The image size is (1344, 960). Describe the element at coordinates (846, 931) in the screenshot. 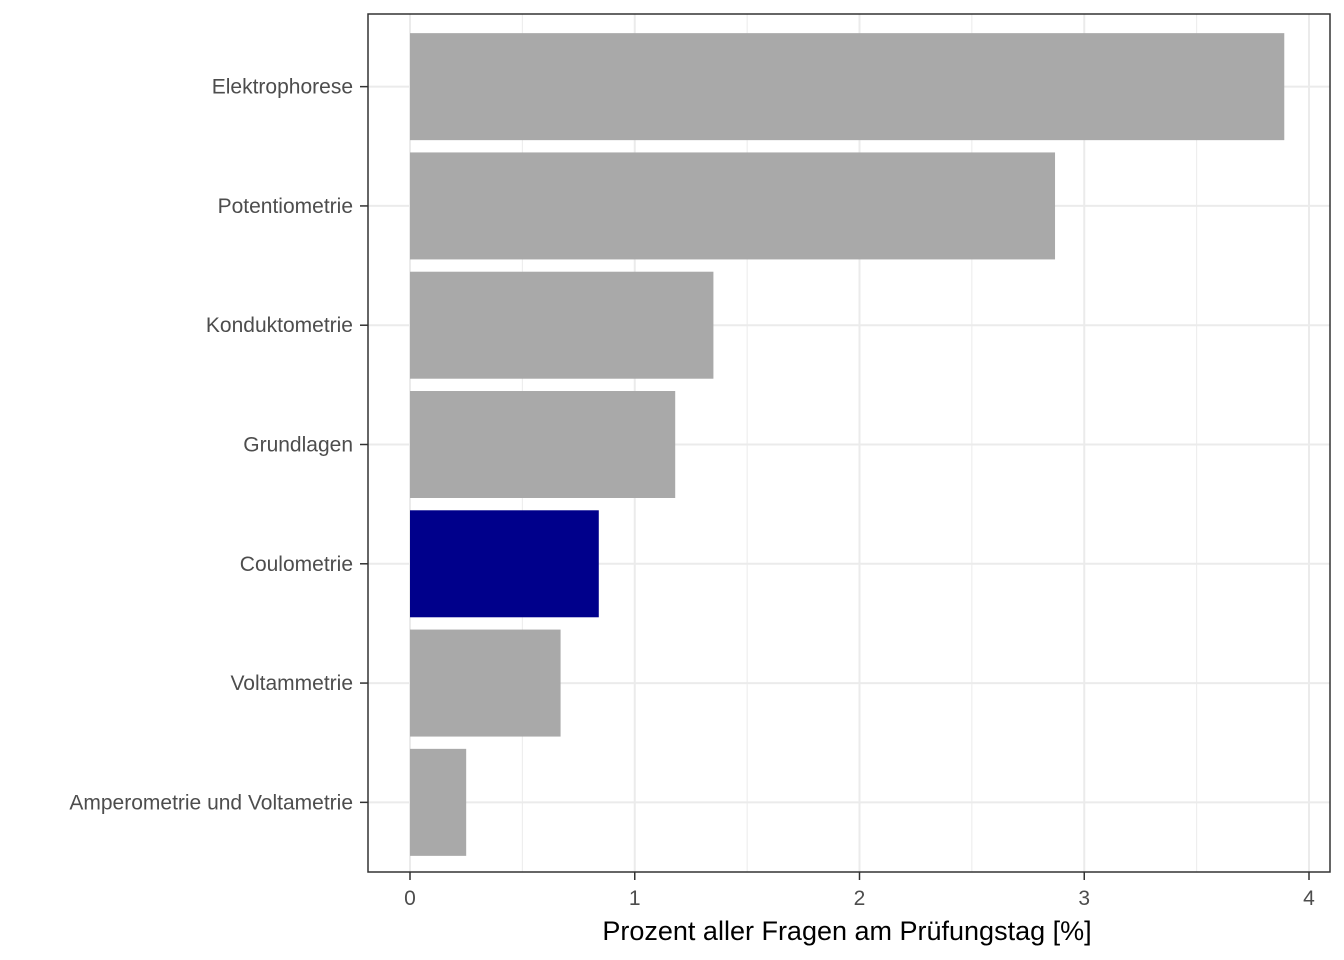

I see `x-axis-title: Prozent aller Fragen am Prüfungstag [%]` at that location.